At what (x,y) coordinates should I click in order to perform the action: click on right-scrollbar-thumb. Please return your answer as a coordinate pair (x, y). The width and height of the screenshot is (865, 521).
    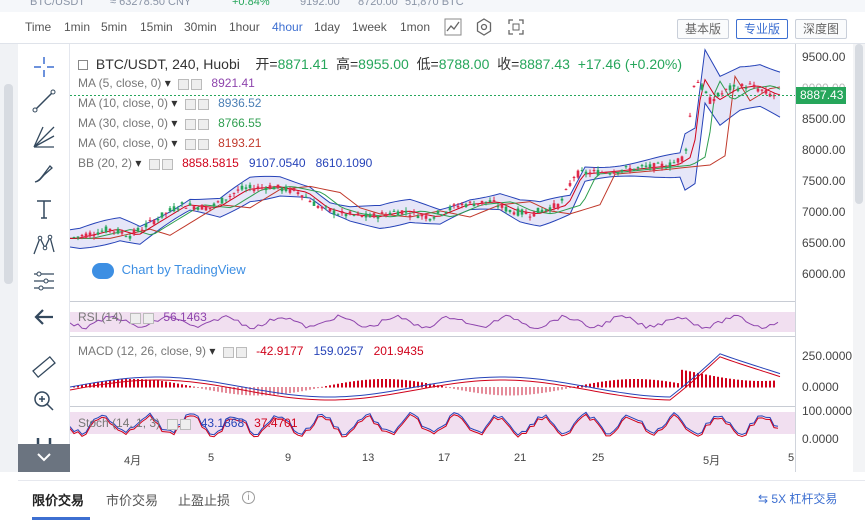
    Looking at the image, I should click on (859, 124).